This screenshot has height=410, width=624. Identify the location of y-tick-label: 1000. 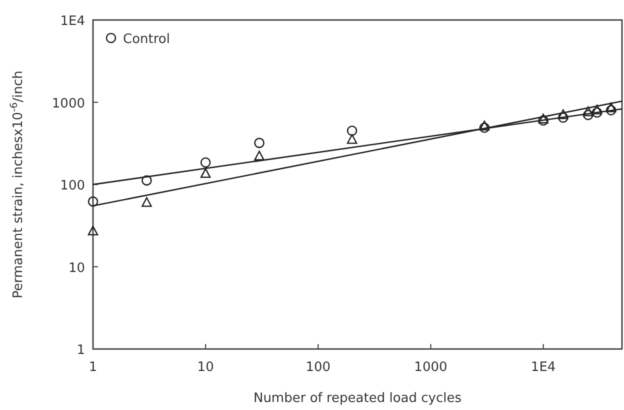
(68, 104).